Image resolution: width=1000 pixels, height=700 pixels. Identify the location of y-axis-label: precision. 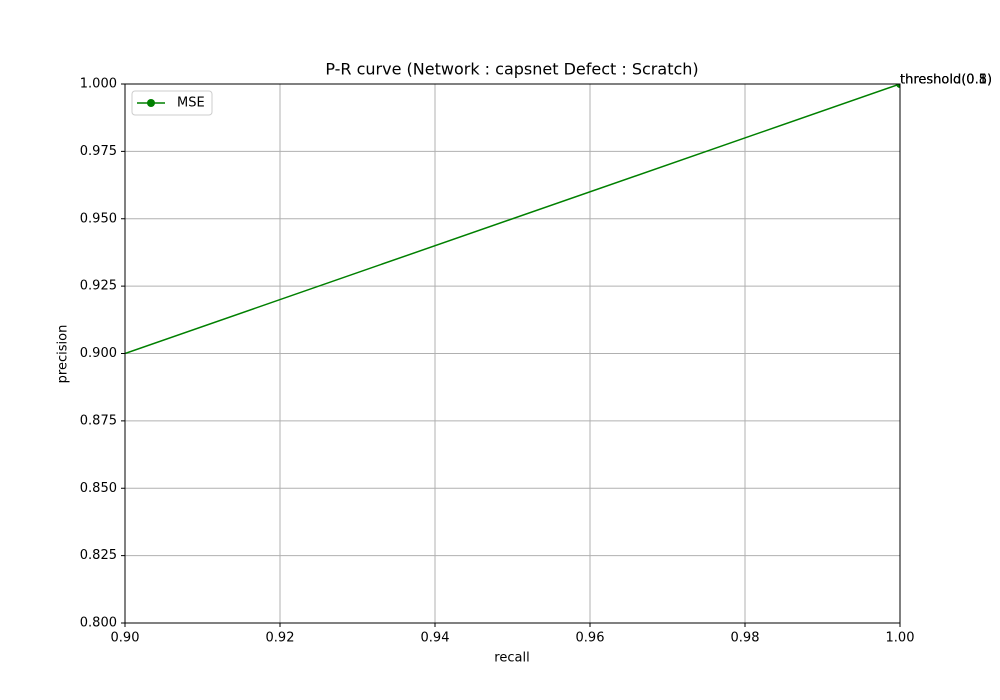
(63, 354).